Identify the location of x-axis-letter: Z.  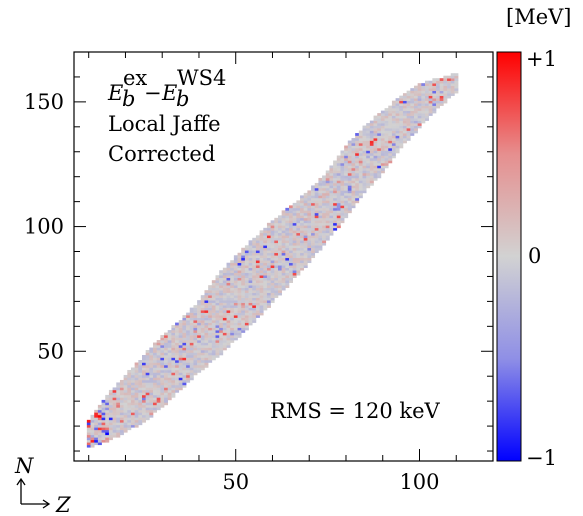
(63, 504).